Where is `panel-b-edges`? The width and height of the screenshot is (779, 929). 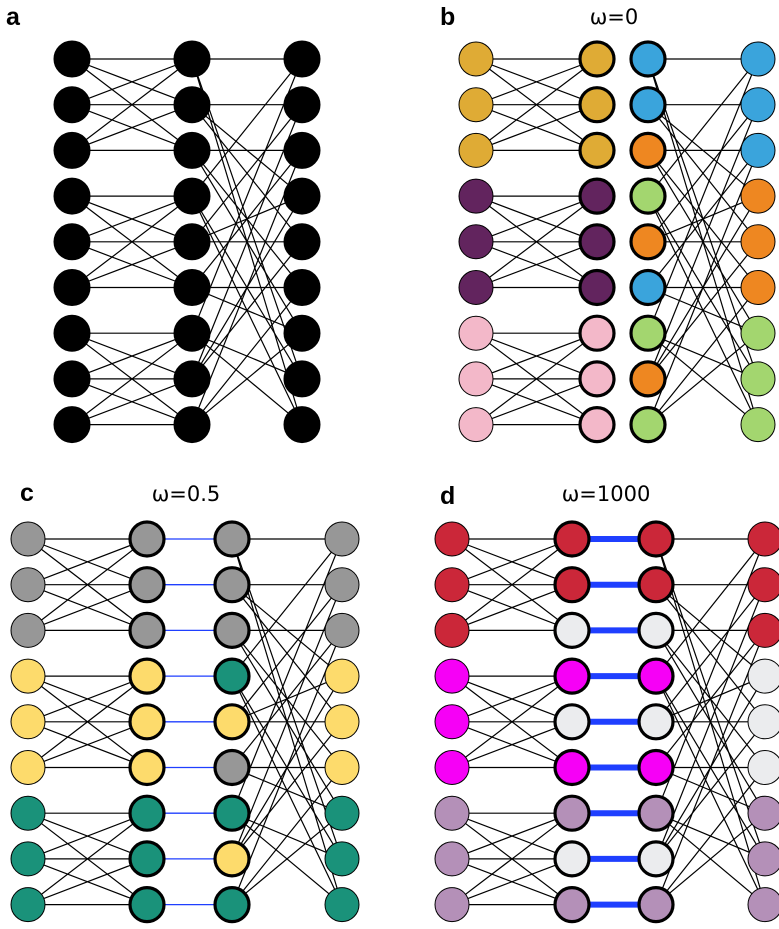 panel-b-edges is located at coordinates (617, 242).